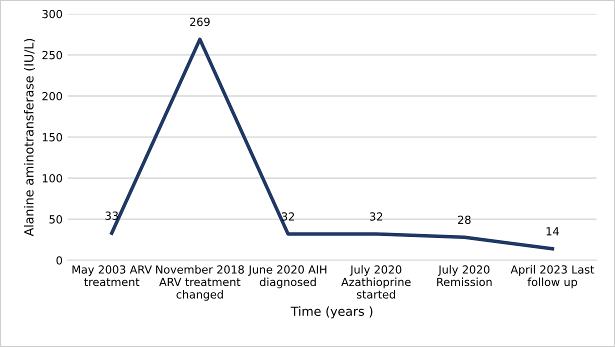  I want to click on y-tick-label: 100, so click(52, 178).